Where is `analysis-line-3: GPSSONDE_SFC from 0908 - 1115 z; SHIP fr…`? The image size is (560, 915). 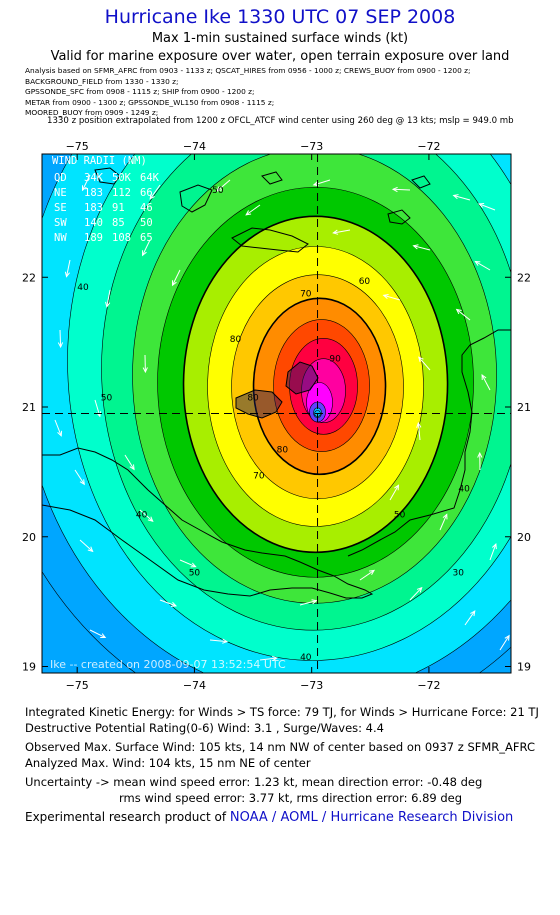 analysis-line-3: GPSSONDE_SFC from 0908 - 1115 z; SHIP fr… is located at coordinates (140, 91).